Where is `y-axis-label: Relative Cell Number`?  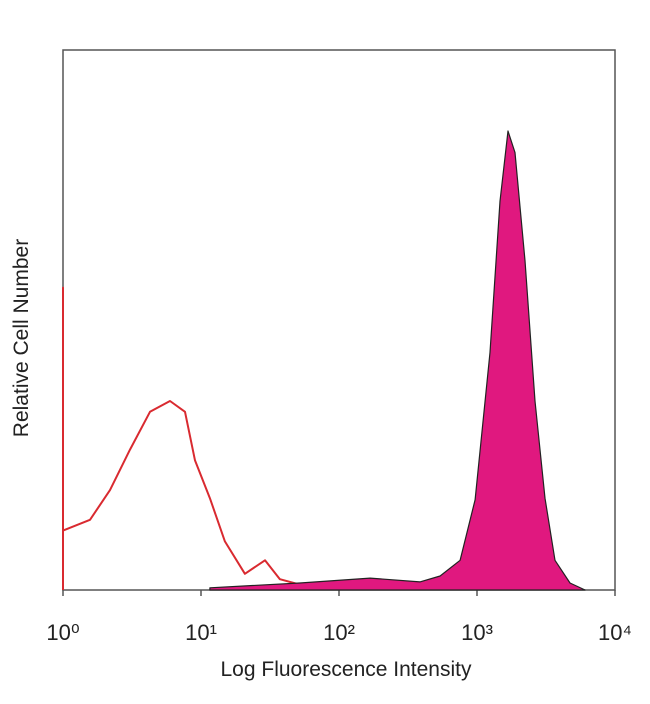 y-axis-label: Relative Cell Number is located at coordinates (21, 338).